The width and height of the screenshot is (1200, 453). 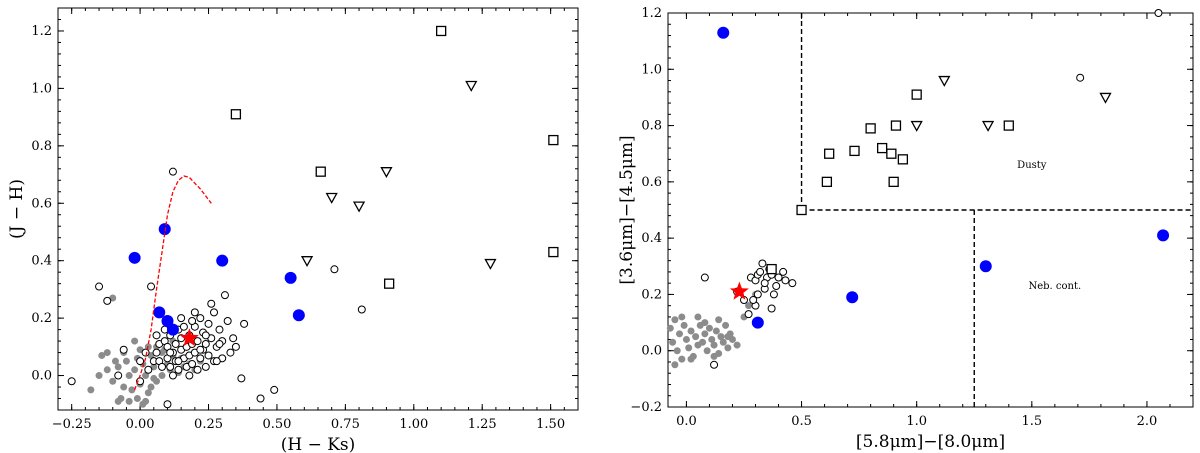 What do you see at coordinates (482, 424) in the screenshot?
I see `x-tick-label: 1.25` at bounding box center [482, 424].